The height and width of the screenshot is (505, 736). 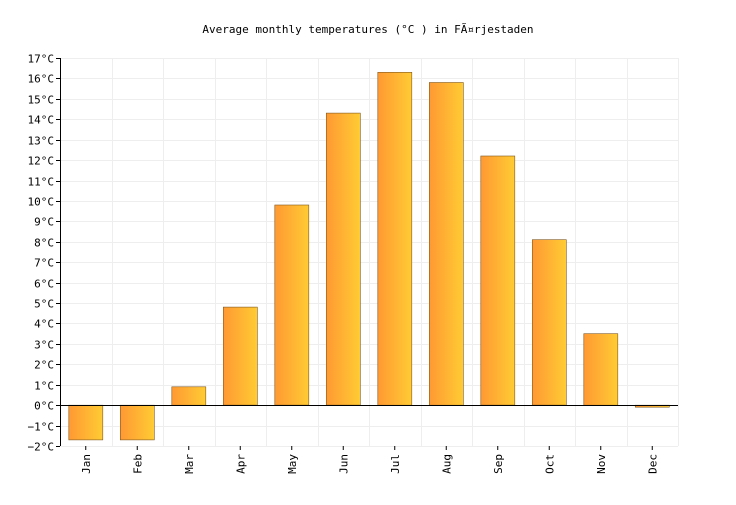 What do you see at coordinates (343, 259) in the screenshot?
I see `bar-jun` at bounding box center [343, 259].